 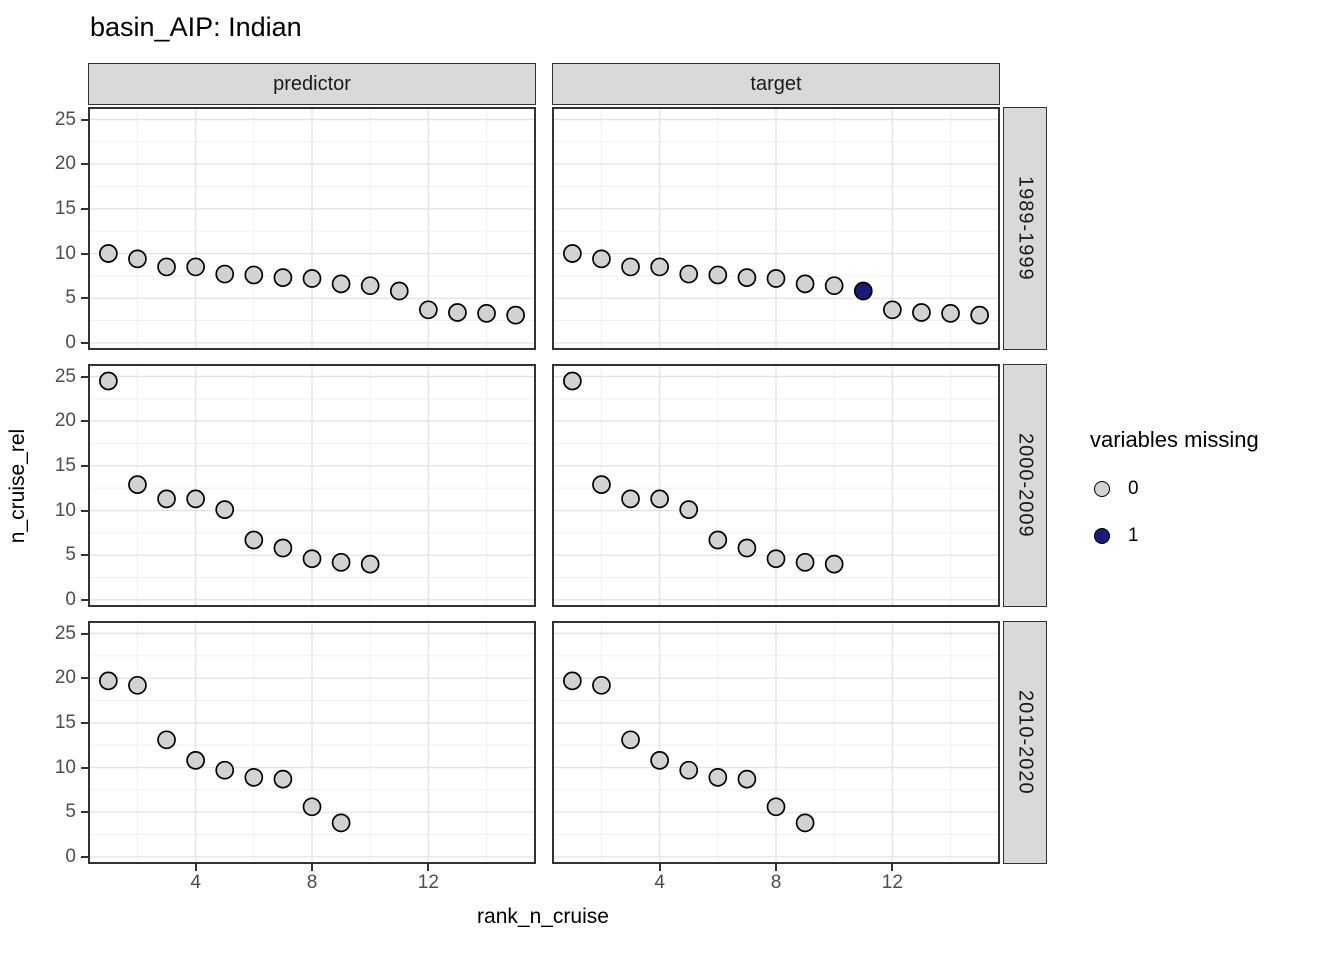 What do you see at coordinates (196, 27) in the screenshot?
I see `plot-title: basin_AIP: Indian` at bounding box center [196, 27].